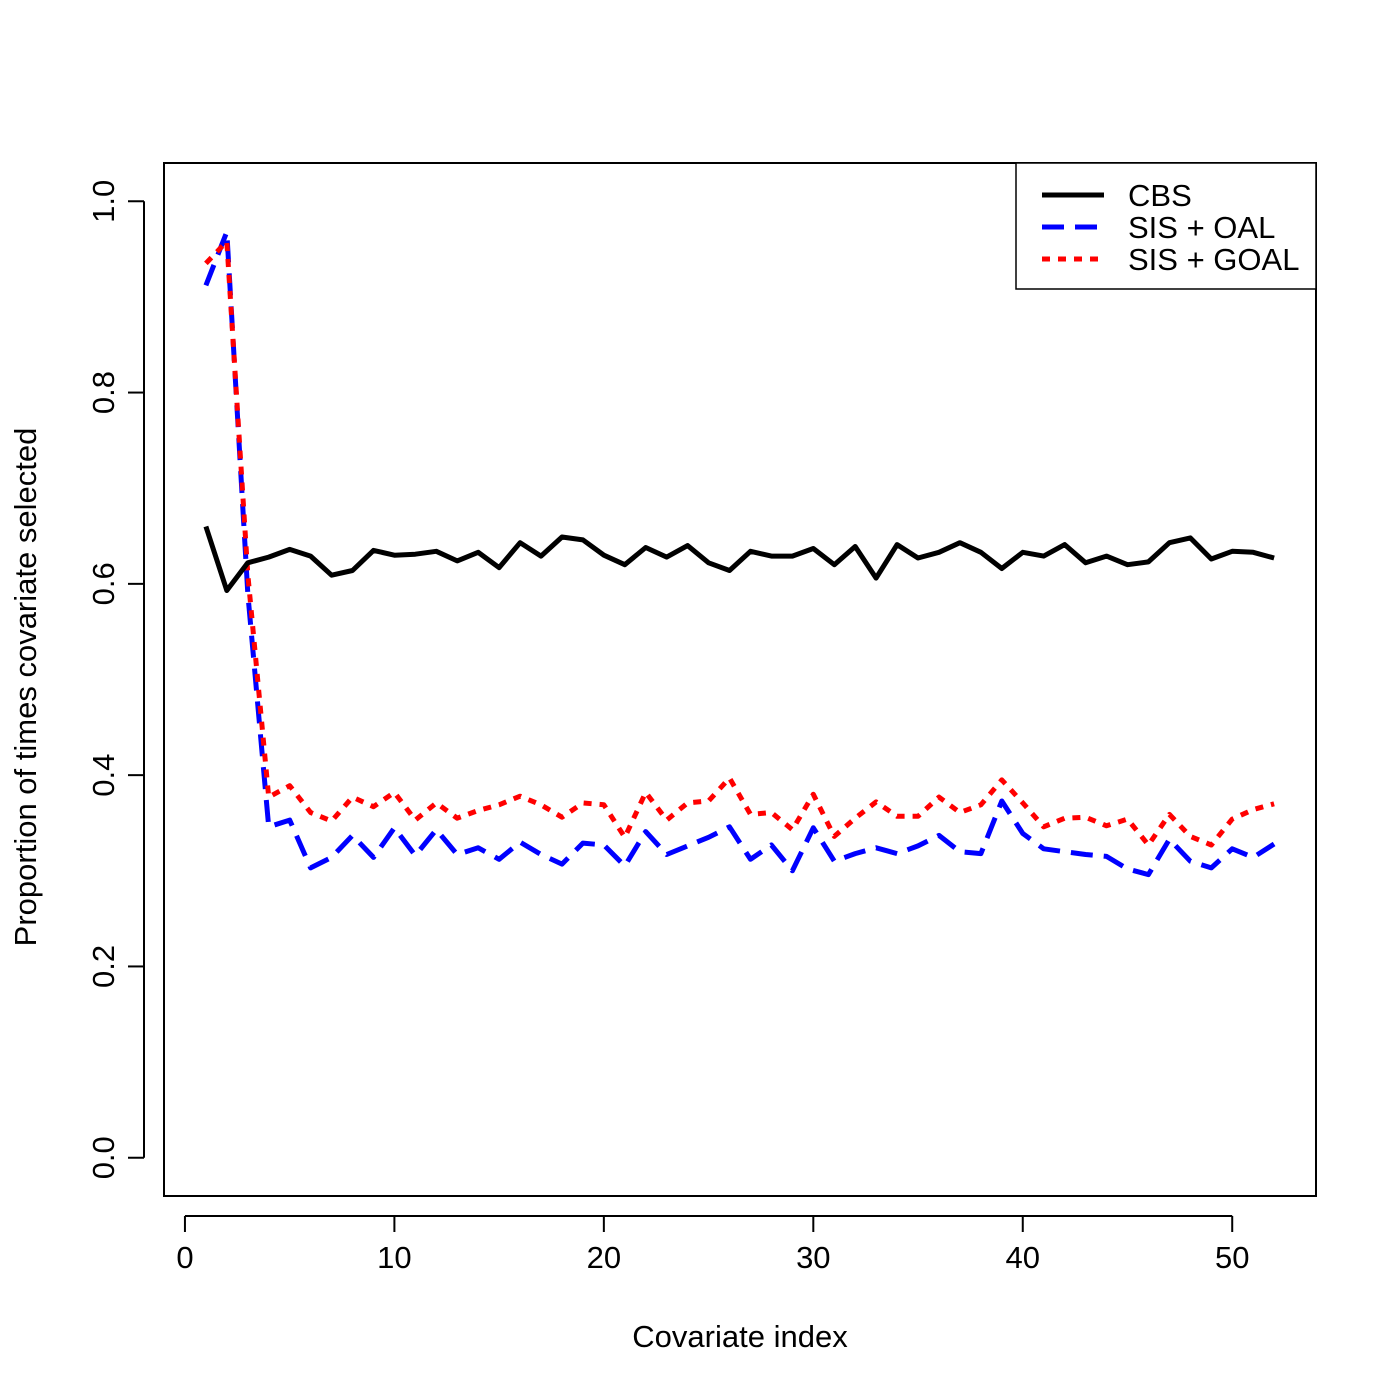 The image size is (1400, 1400). I want to click on y-axis: 0.0 0.2 0.4 0.6 0.8 1.0, so click(115, 679).